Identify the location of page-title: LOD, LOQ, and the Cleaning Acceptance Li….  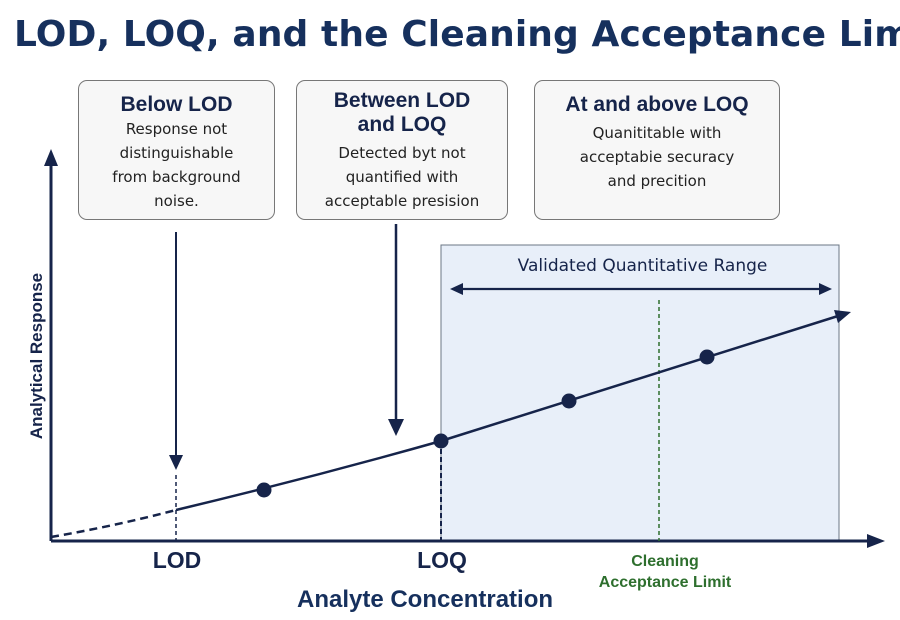
(457, 34).